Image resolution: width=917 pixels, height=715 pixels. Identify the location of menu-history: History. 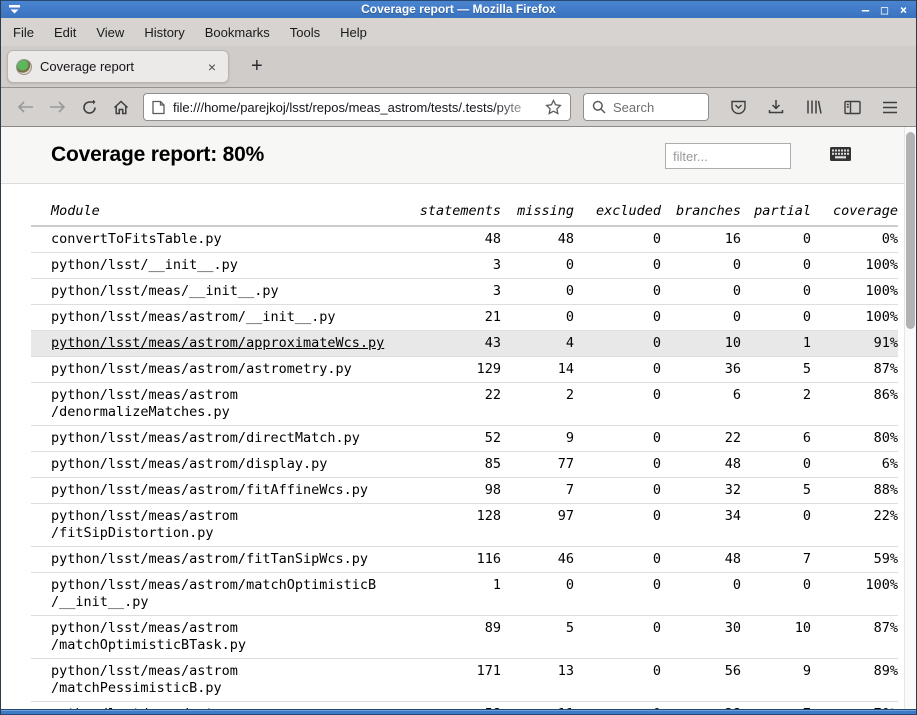
(164, 32).